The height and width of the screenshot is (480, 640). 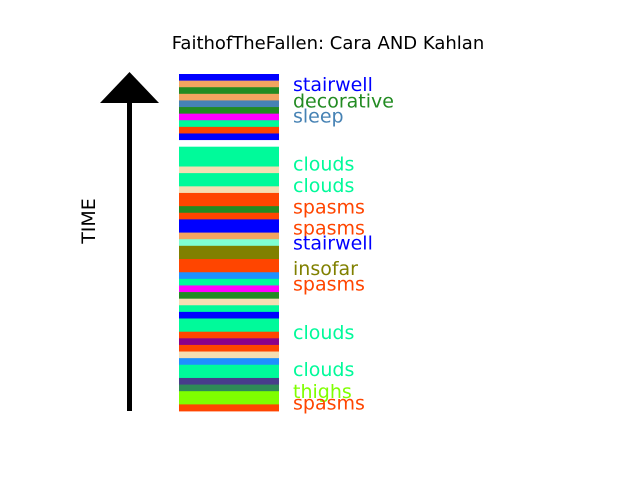 I want to click on time-arrow, so click(x=129, y=241).